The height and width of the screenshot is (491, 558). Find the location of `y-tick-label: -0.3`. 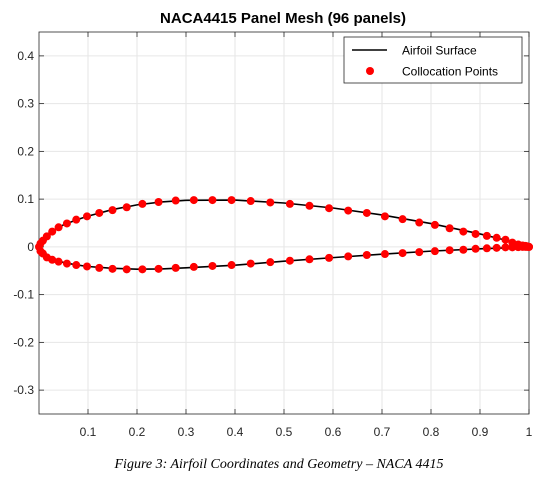

y-tick-label: -0.3 is located at coordinates (23, 390).